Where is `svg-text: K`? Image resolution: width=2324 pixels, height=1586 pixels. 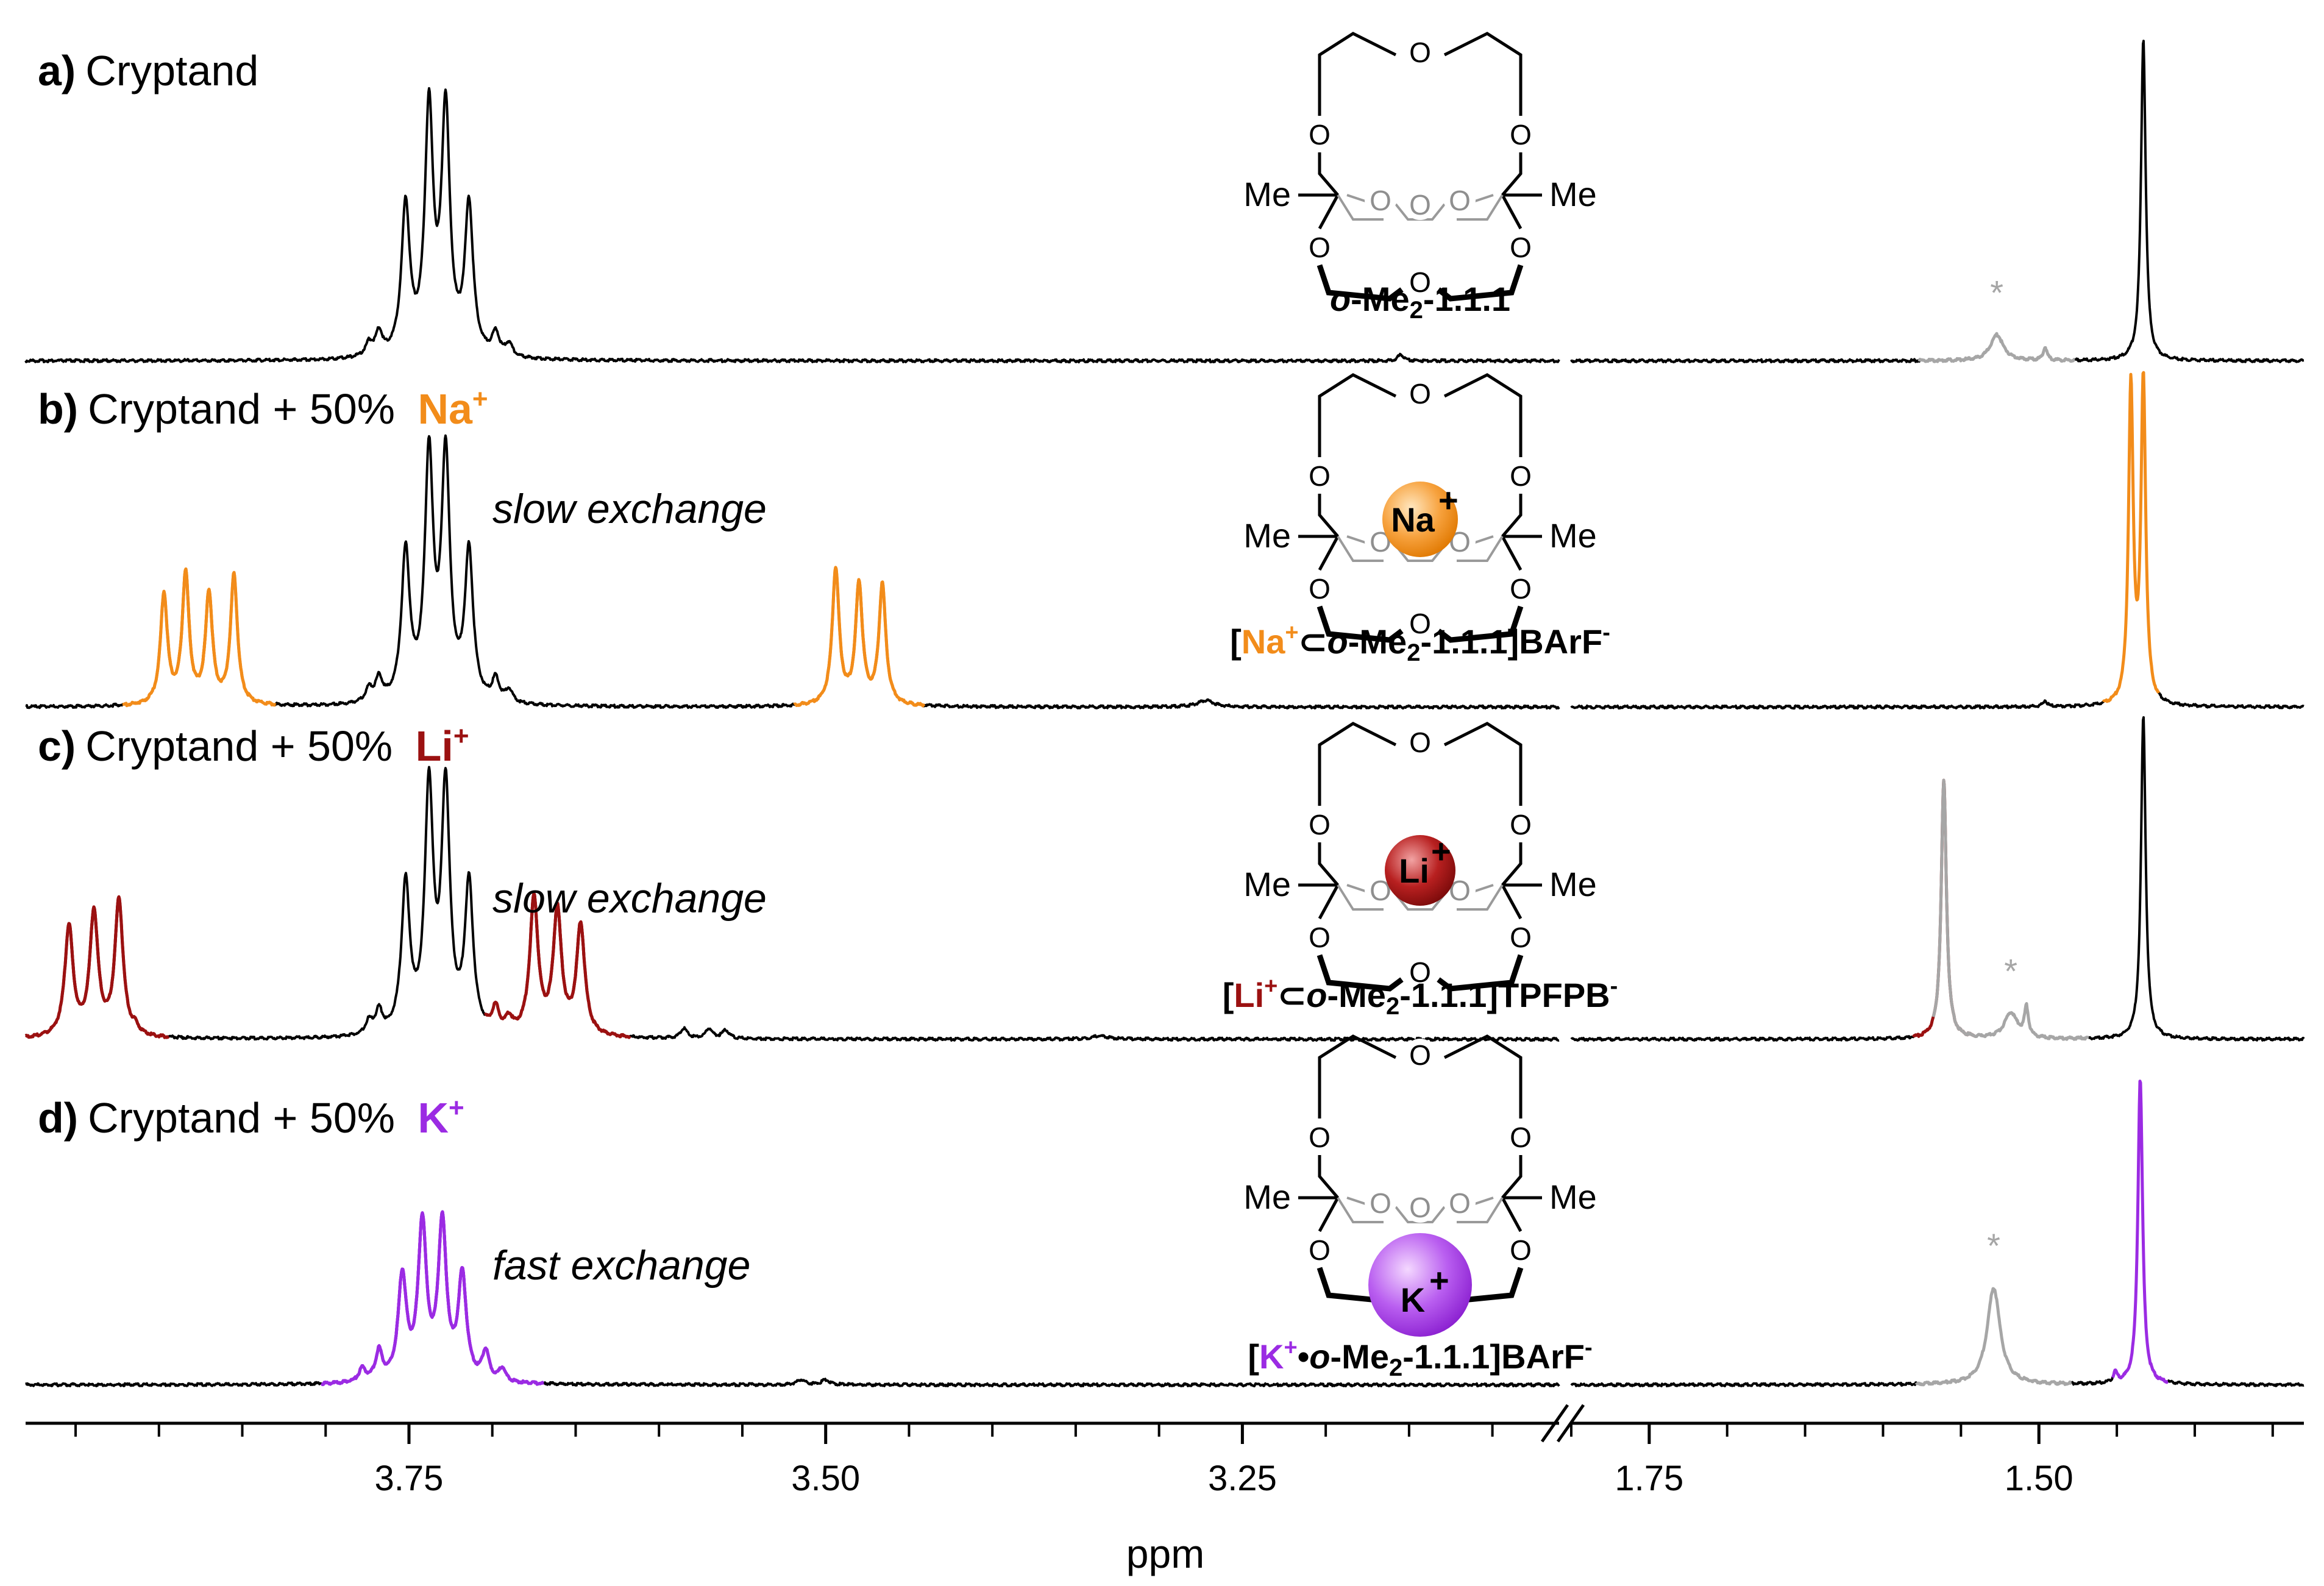 svg-text: K is located at coordinates (1413, 1300).